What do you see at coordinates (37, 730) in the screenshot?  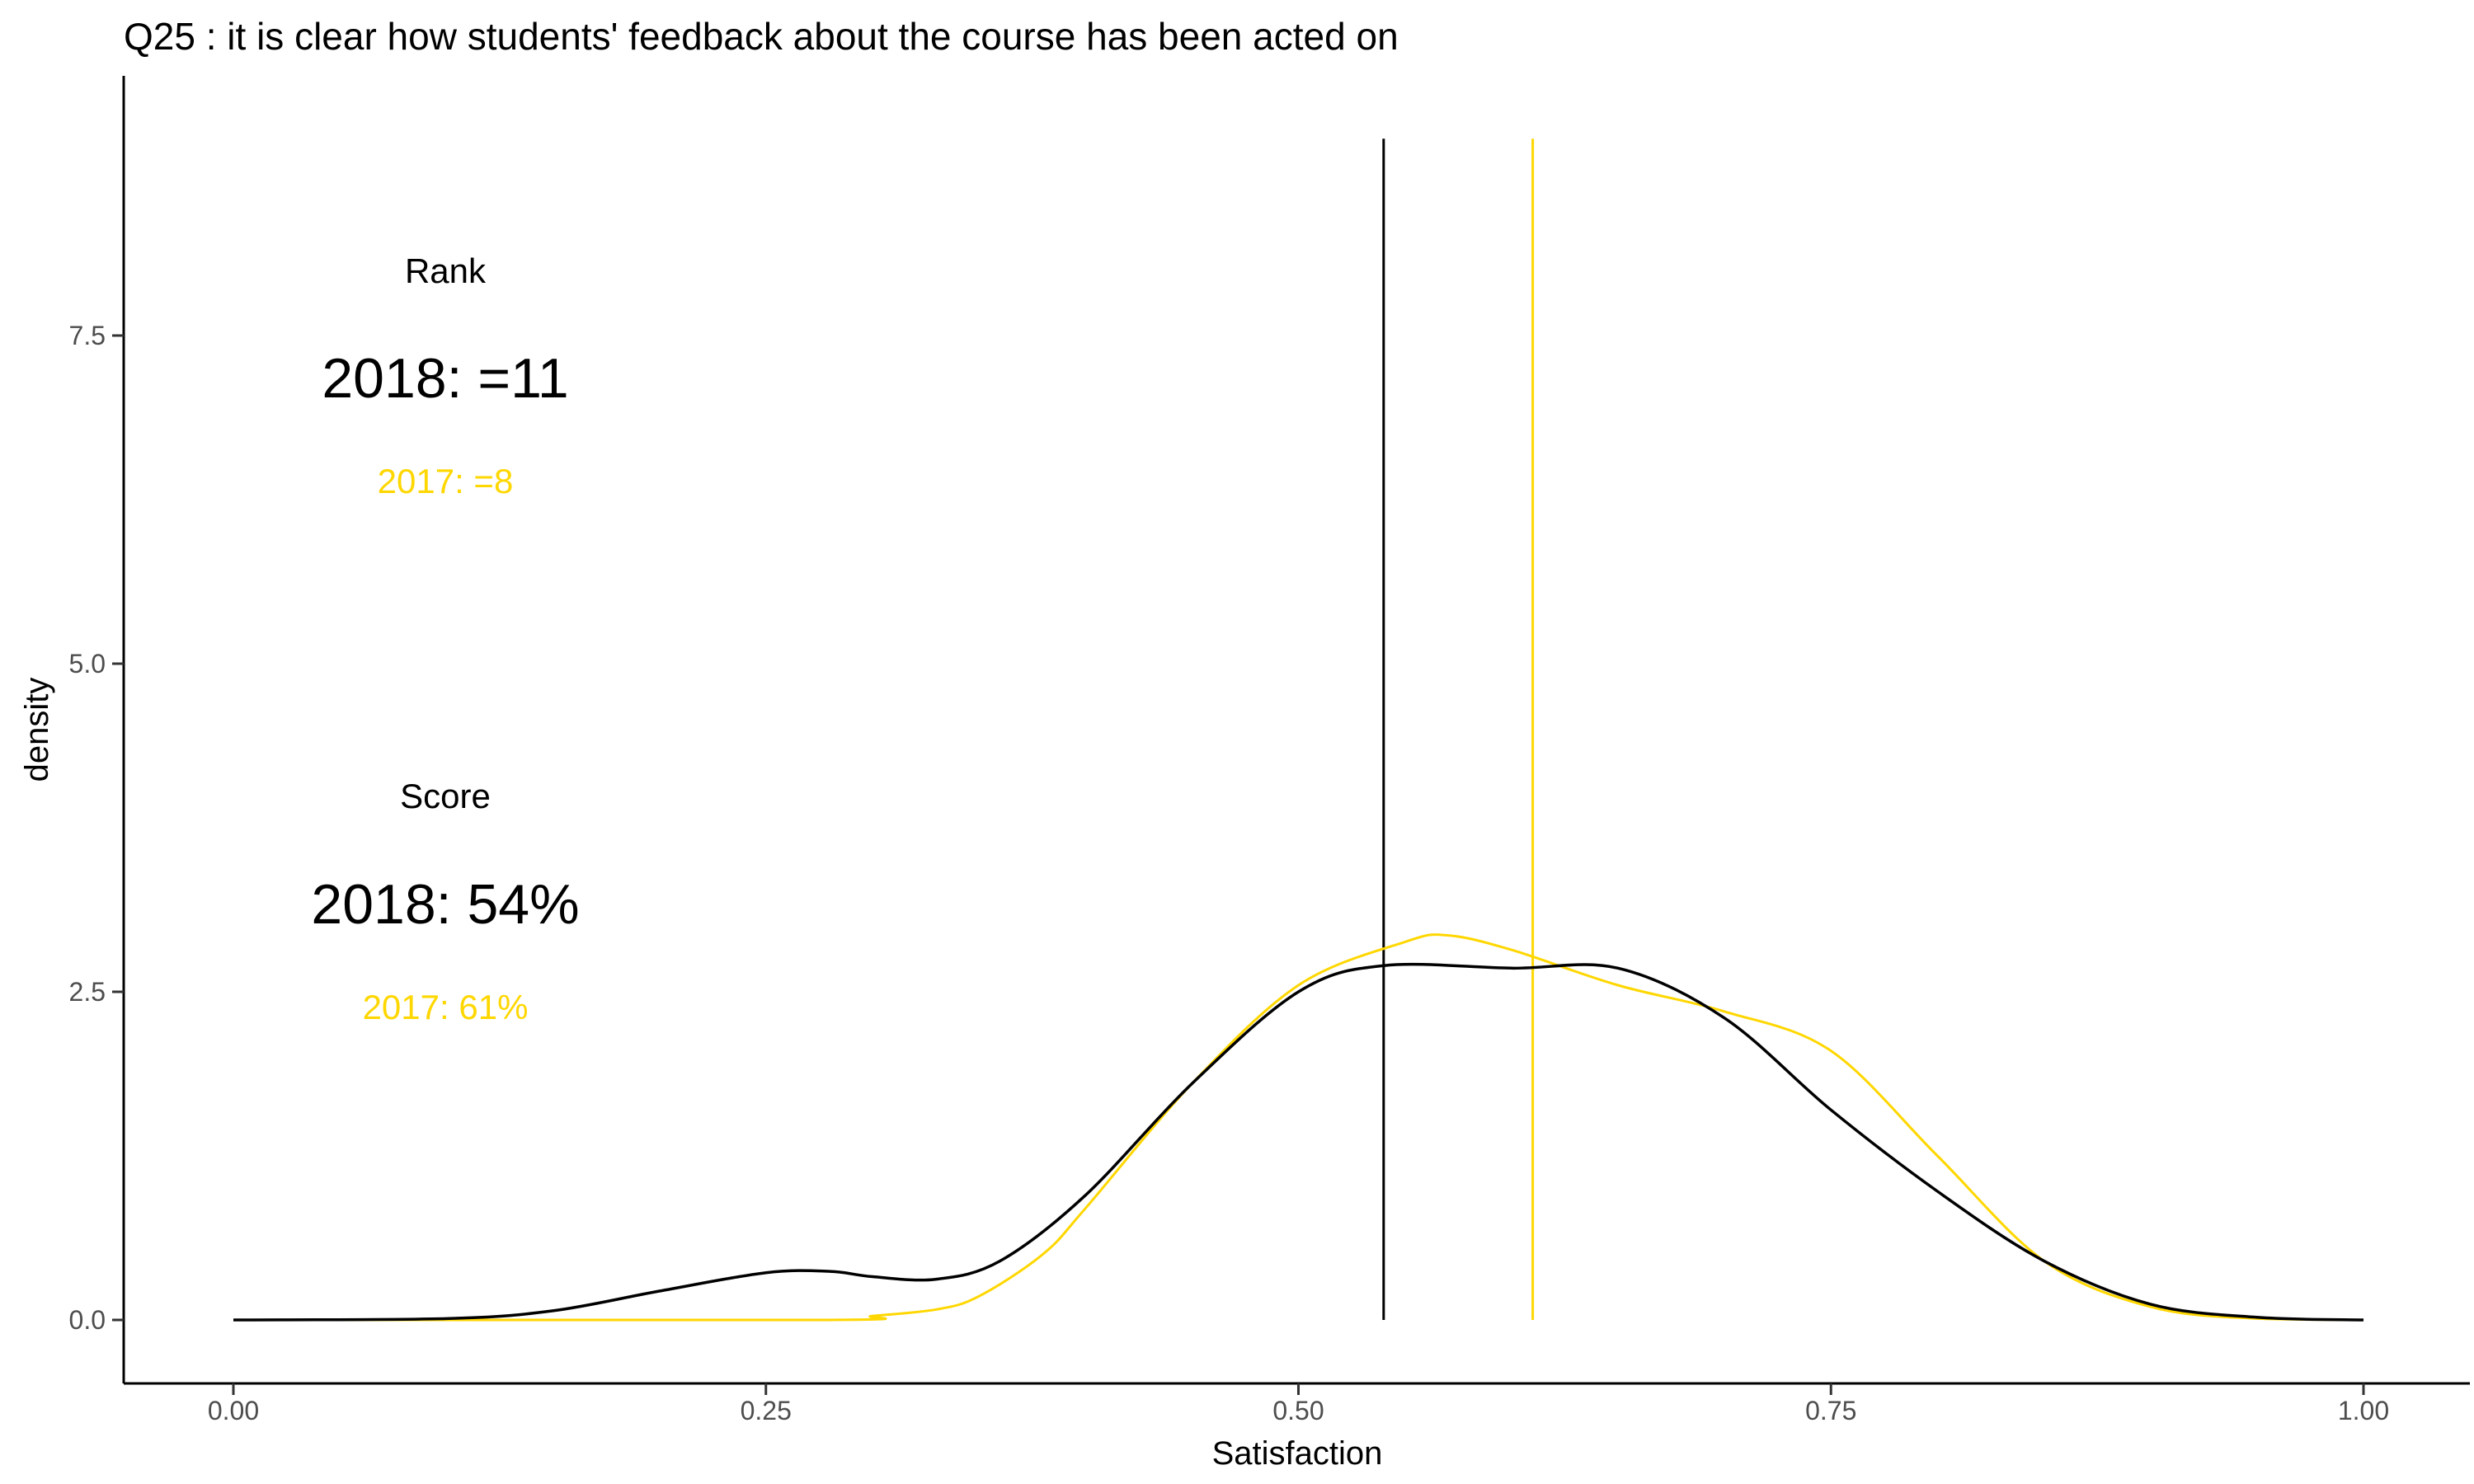 I see `y-axis-title: density` at bounding box center [37, 730].